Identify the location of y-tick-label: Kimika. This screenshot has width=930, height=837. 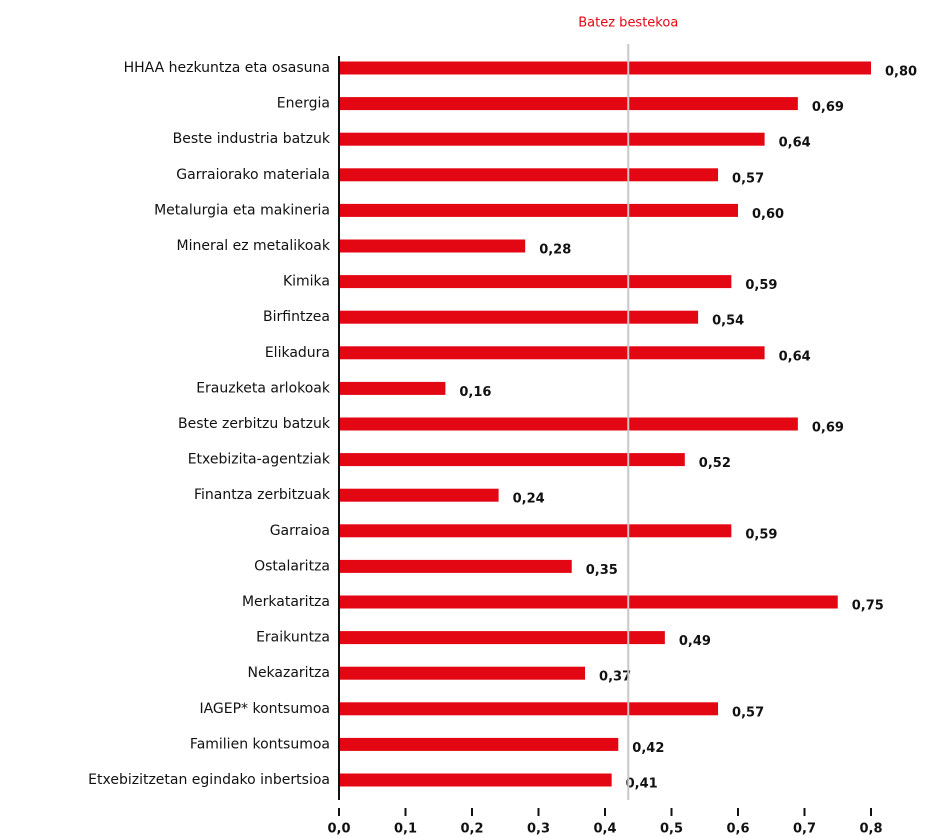
(306, 282).